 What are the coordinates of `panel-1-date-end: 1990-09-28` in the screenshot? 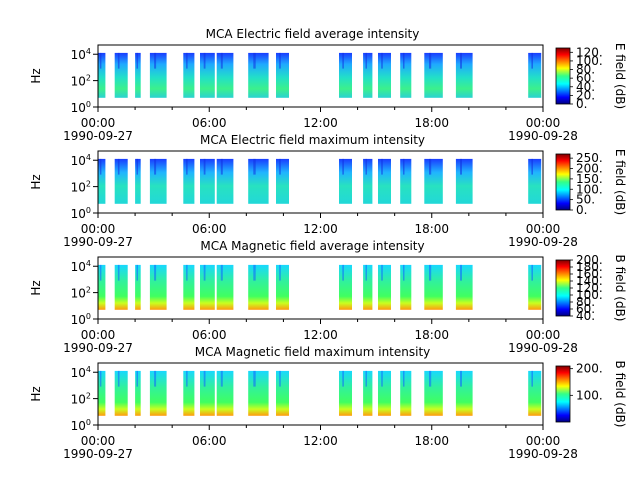 It's located at (543, 136).